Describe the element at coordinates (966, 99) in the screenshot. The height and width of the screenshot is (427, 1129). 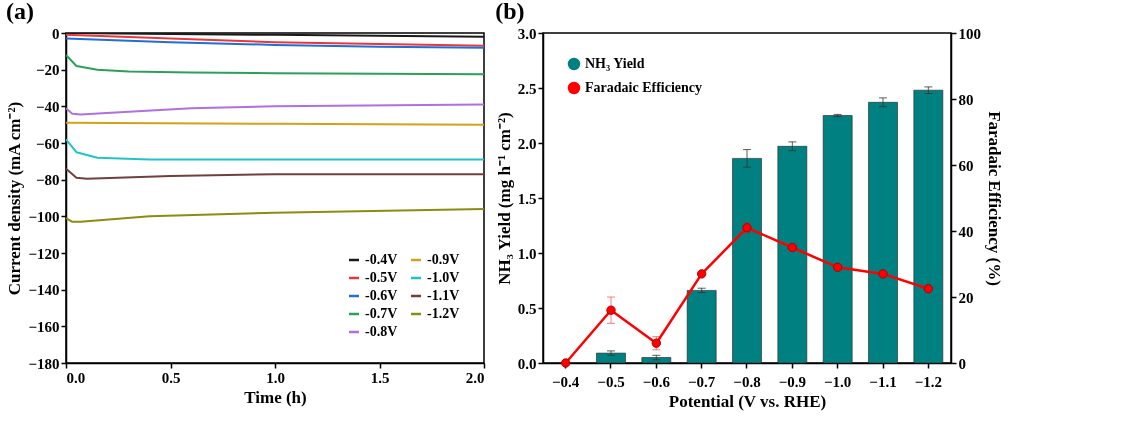
I see `y2-tick-label: 80` at that location.